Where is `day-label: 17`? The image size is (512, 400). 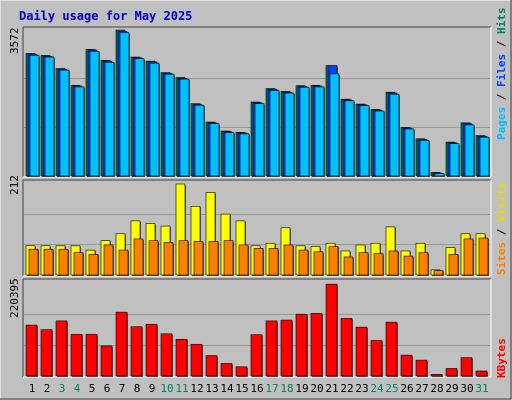 day-label: 17 is located at coordinates (271, 388).